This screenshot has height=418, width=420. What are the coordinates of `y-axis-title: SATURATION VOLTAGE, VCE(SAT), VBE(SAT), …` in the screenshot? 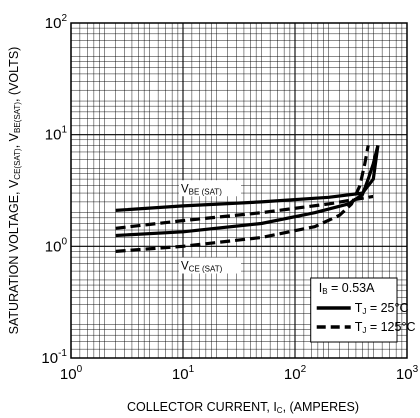 It's located at (14, 191).